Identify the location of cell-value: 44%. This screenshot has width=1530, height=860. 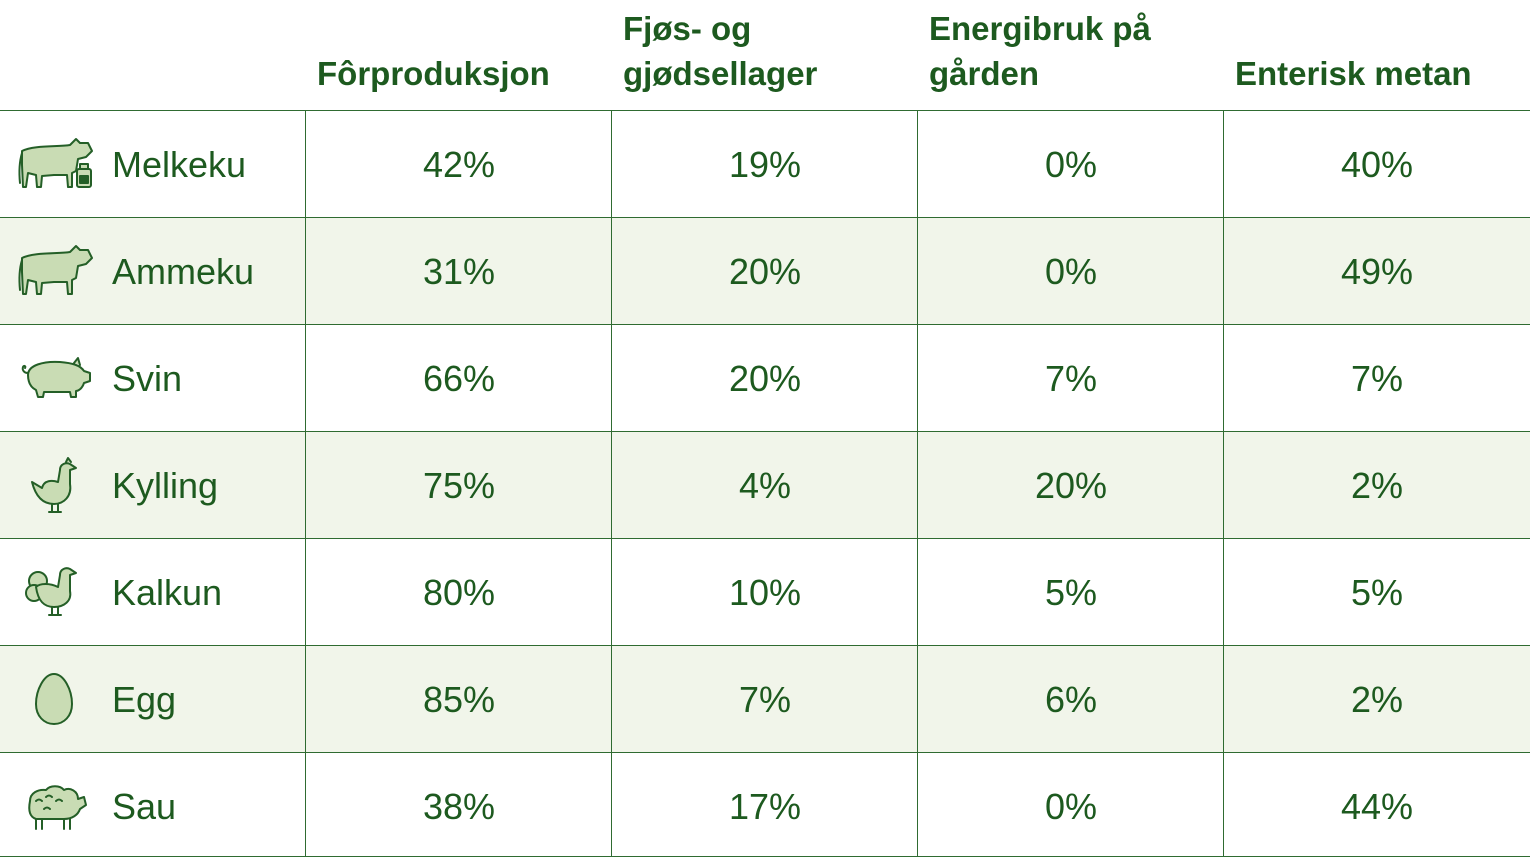
(1377, 806).